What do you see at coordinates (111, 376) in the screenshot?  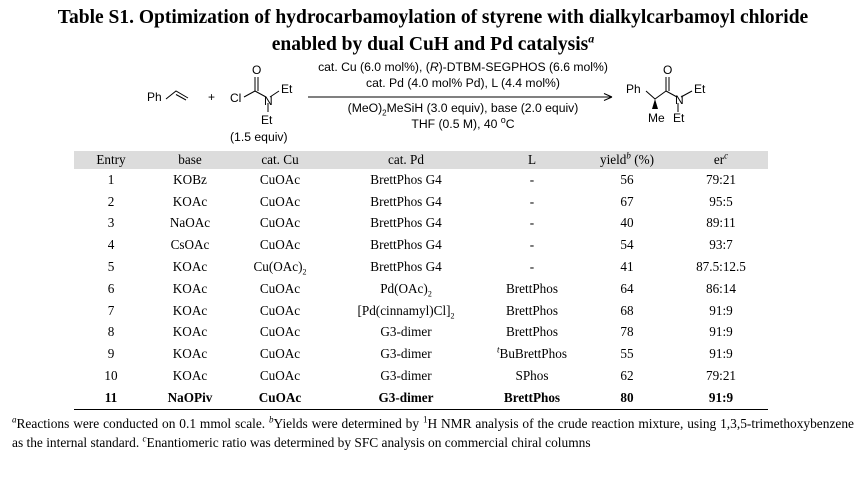 I see `cell-entry: 10` at bounding box center [111, 376].